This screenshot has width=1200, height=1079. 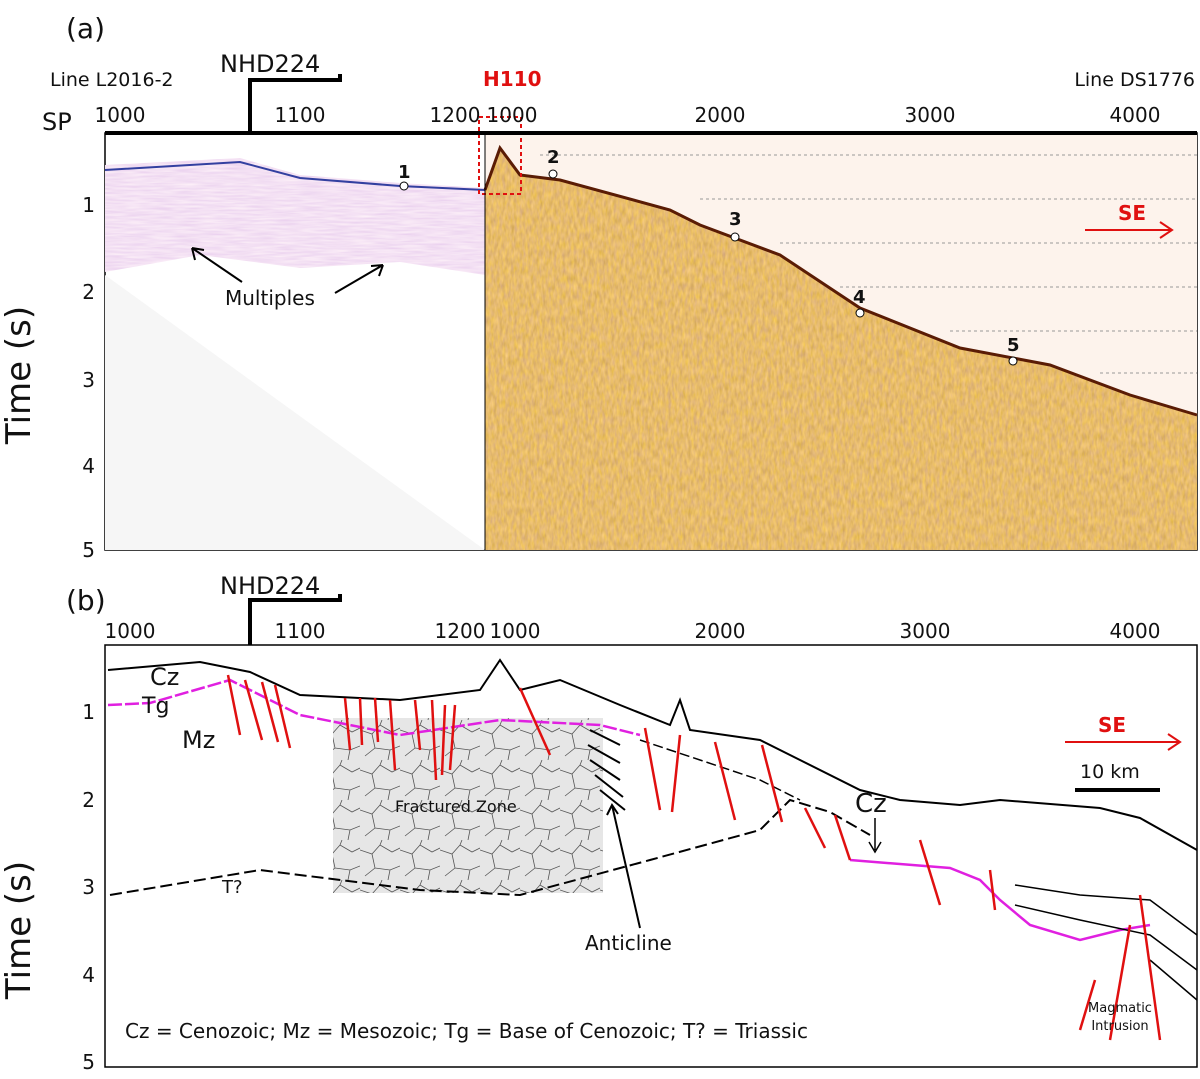 I want to click on blank-area, so click(x=295, y=412).